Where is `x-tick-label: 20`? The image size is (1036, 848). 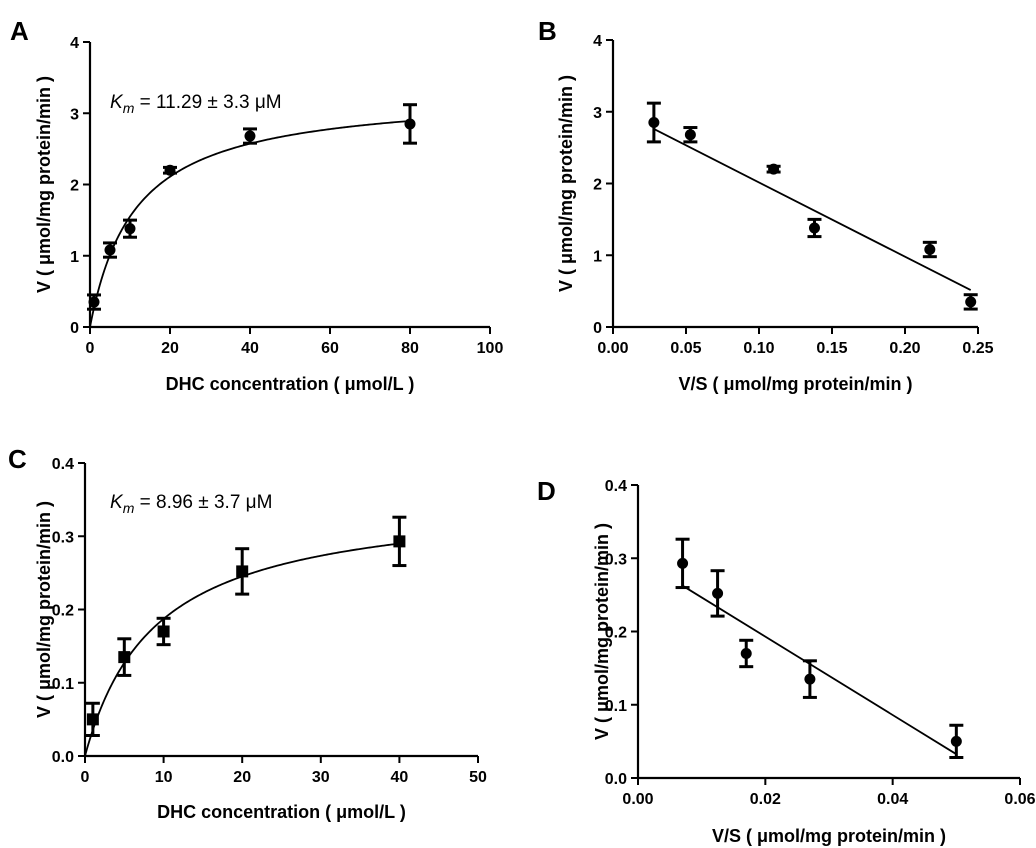
x-tick-label: 20 is located at coordinates (170, 348).